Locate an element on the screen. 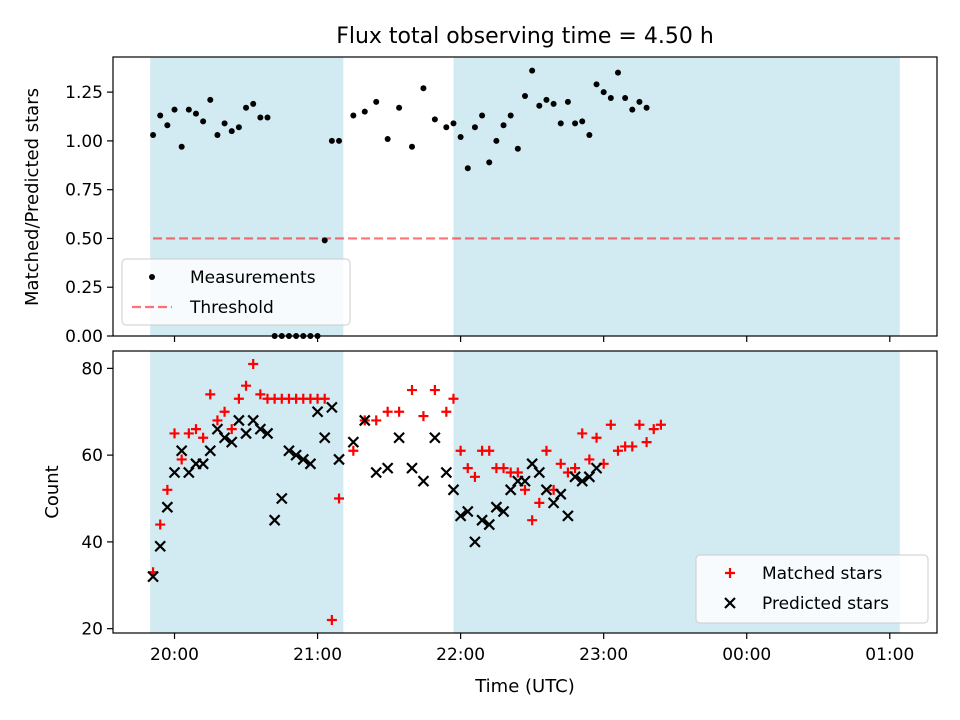  legend-bottom: Matched stars Predicted stars is located at coordinates (812, 589).